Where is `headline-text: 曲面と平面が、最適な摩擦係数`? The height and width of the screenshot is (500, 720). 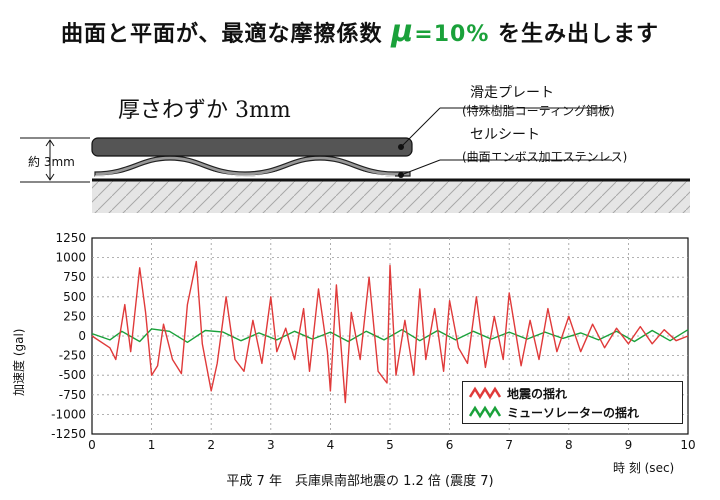 headline-text: 曲面と平面が、最適な摩擦係数 is located at coordinates (221, 34).